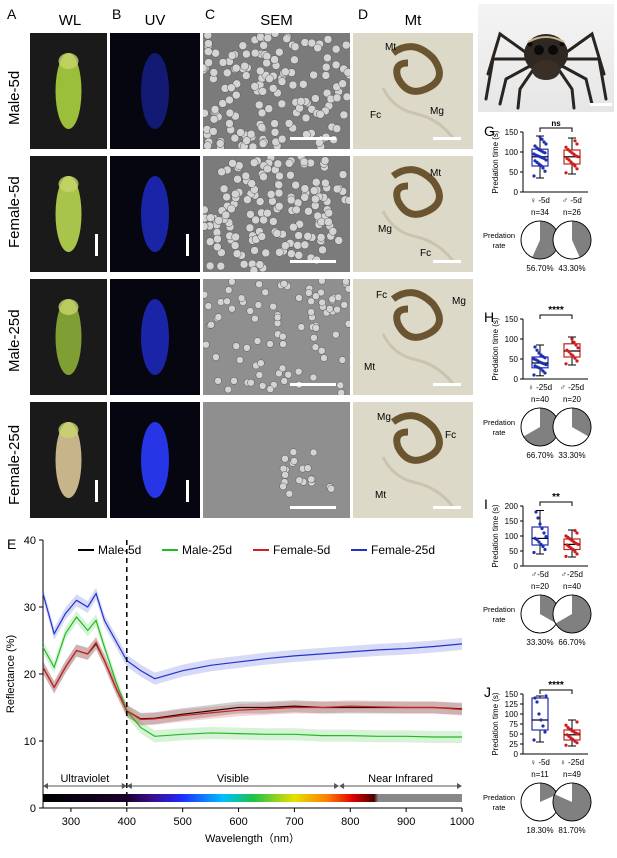 The height and width of the screenshot is (858, 617). What do you see at coordinates (400, 779) in the screenshot?
I see `region-label: Near Infrared` at bounding box center [400, 779].